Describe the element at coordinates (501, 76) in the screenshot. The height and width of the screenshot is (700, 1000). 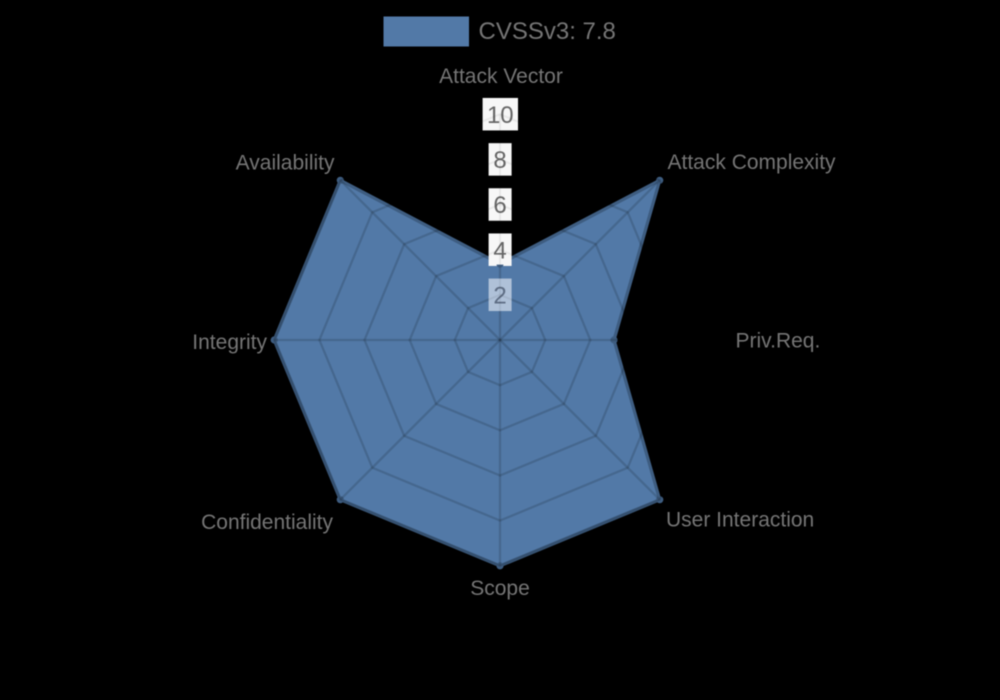
I see `svg-text: Attack Vector` at that location.